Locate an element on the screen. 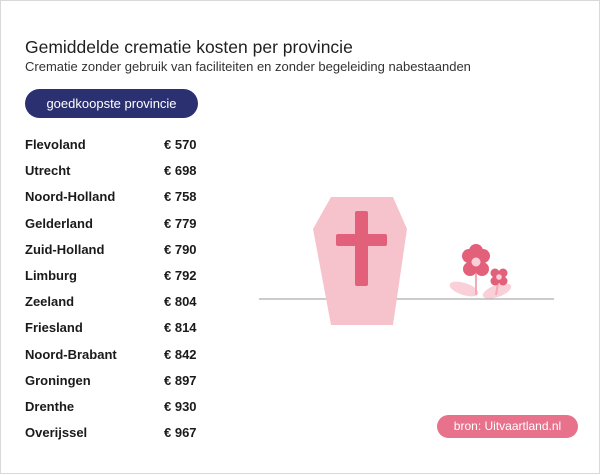  province-price: € 967 is located at coordinates (180, 433).